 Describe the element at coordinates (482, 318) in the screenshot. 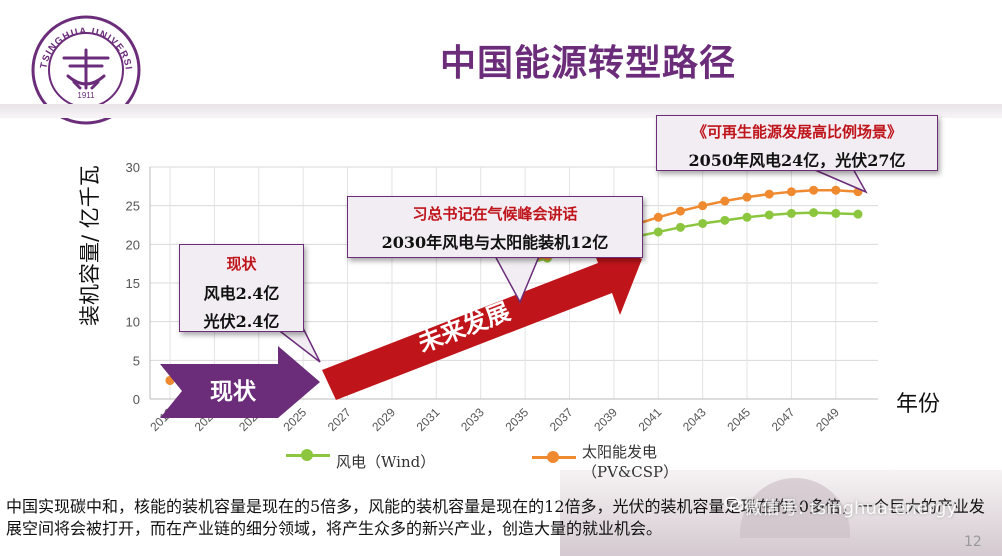

I see `future-development-arrow: 未来发展` at that location.